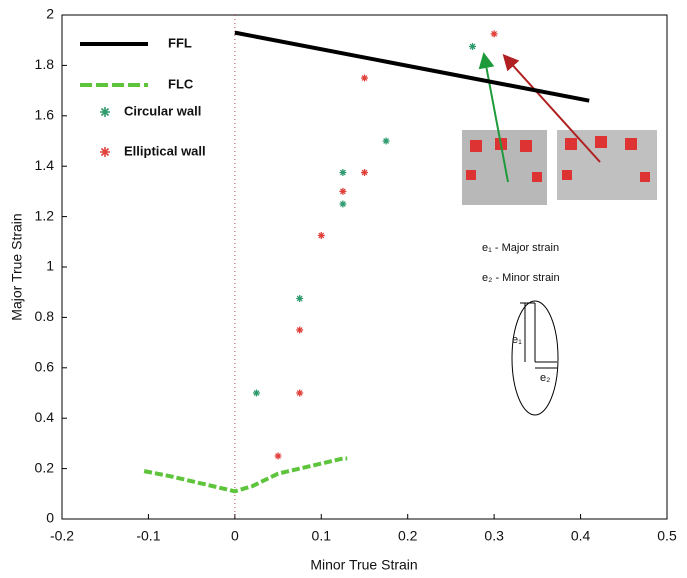 The image size is (687, 578). I want to click on x-tick-label: 0.4, so click(581, 536).